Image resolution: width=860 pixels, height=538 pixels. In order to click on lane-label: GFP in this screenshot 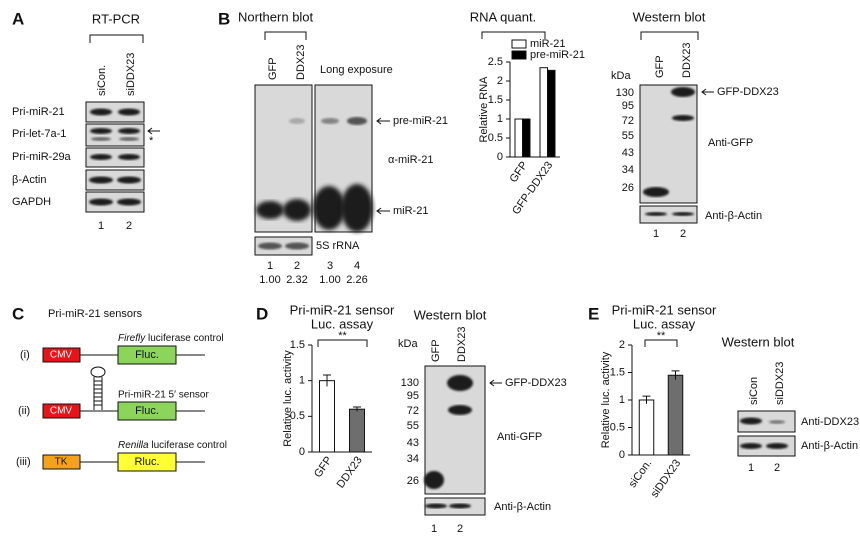, I will do `click(273, 68)`.